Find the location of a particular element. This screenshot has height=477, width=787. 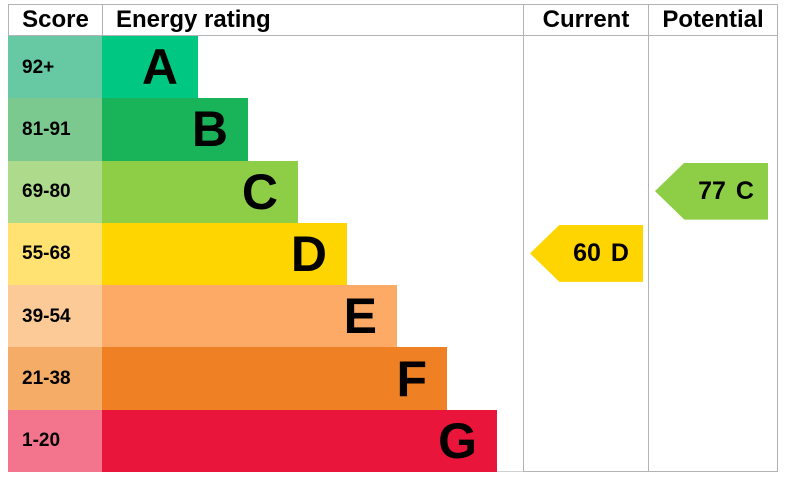

band-letter: F is located at coordinates (411, 378).